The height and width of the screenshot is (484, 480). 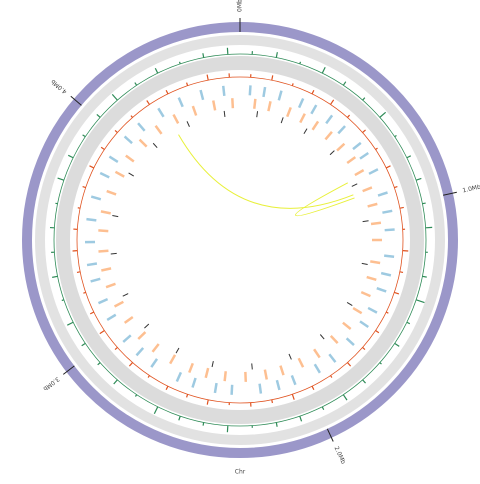 What do you see at coordinates (471, 189) in the screenshot?
I see `tick-label: 1.0Mb` at bounding box center [471, 189].